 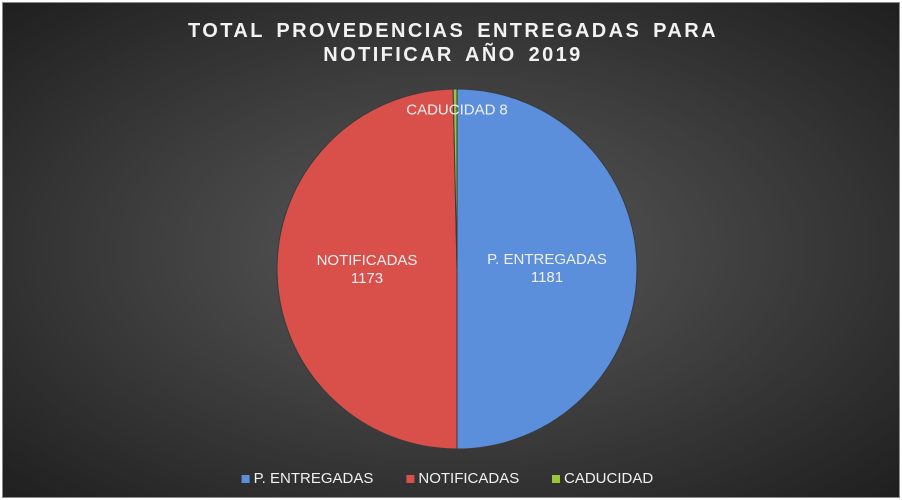 What do you see at coordinates (547, 277) in the screenshot?
I see `data-label-value: 1181` at bounding box center [547, 277].